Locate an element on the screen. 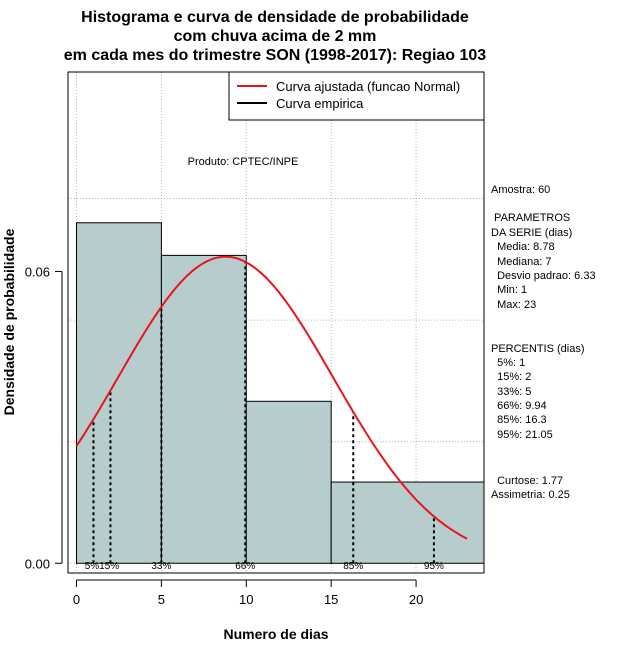  stats-line-13: 85%: 16.3 is located at coordinates (519, 420).